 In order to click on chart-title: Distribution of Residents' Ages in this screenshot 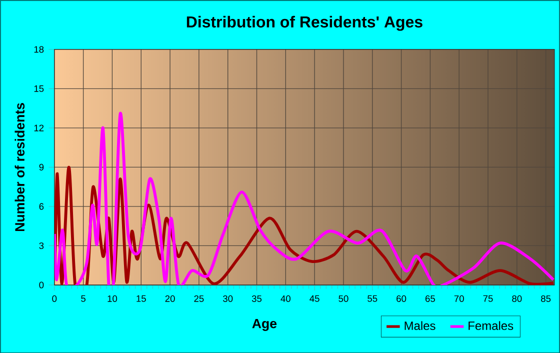, I will do `click(304, 23)`.